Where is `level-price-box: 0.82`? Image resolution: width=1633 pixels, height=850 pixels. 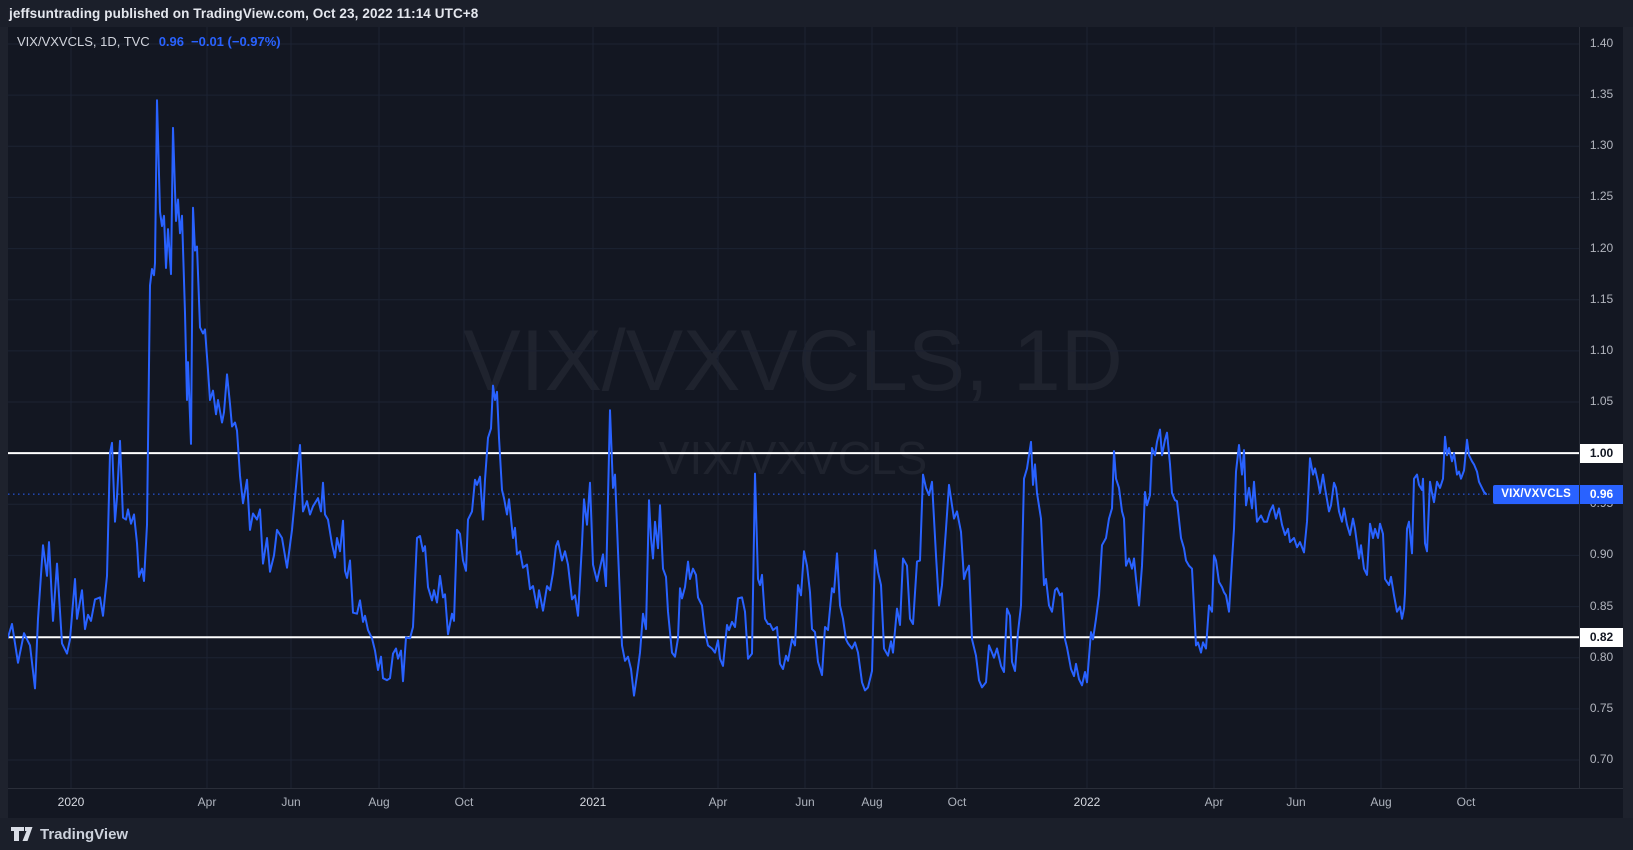 level-price-box: 0.82 is located at coordinates (1601, 637).